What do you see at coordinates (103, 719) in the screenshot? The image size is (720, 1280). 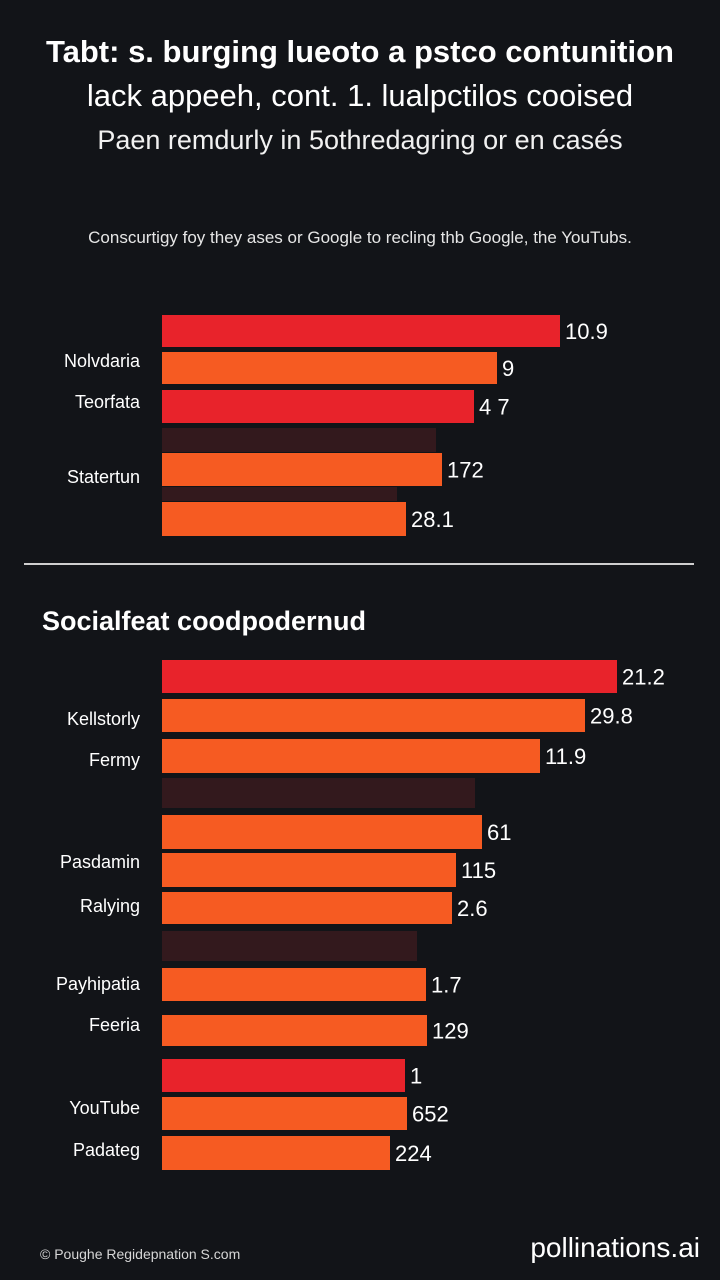 I see `category-label: Kellstorly` at bounding box center [103, 719].